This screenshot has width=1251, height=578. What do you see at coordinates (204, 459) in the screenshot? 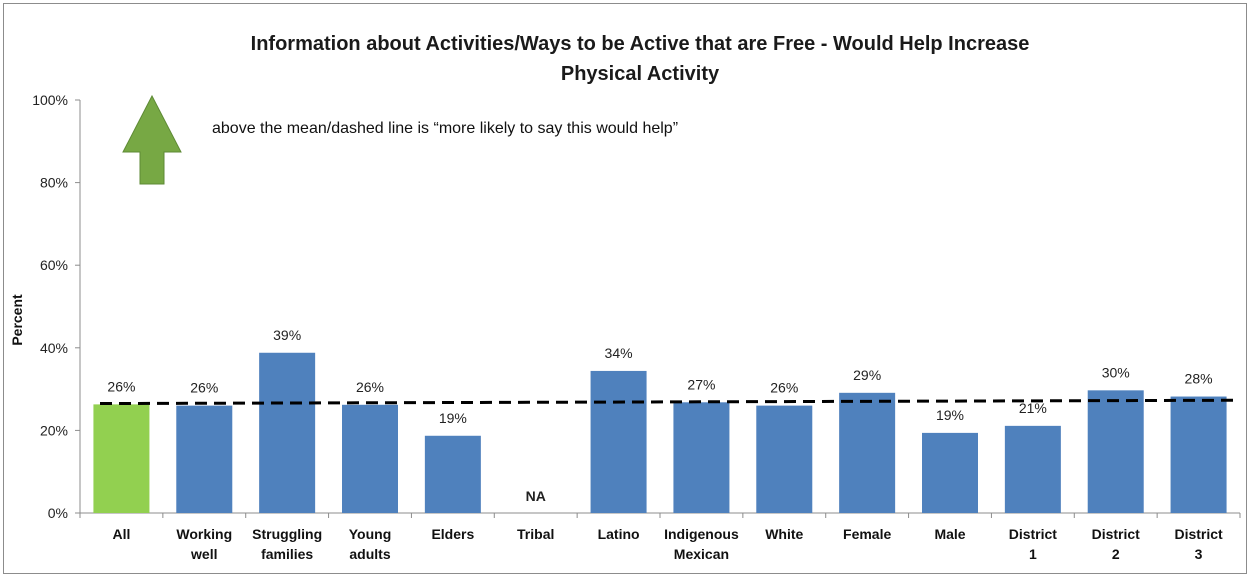
I see `bar-working-well` at bounding box center [204, 459].